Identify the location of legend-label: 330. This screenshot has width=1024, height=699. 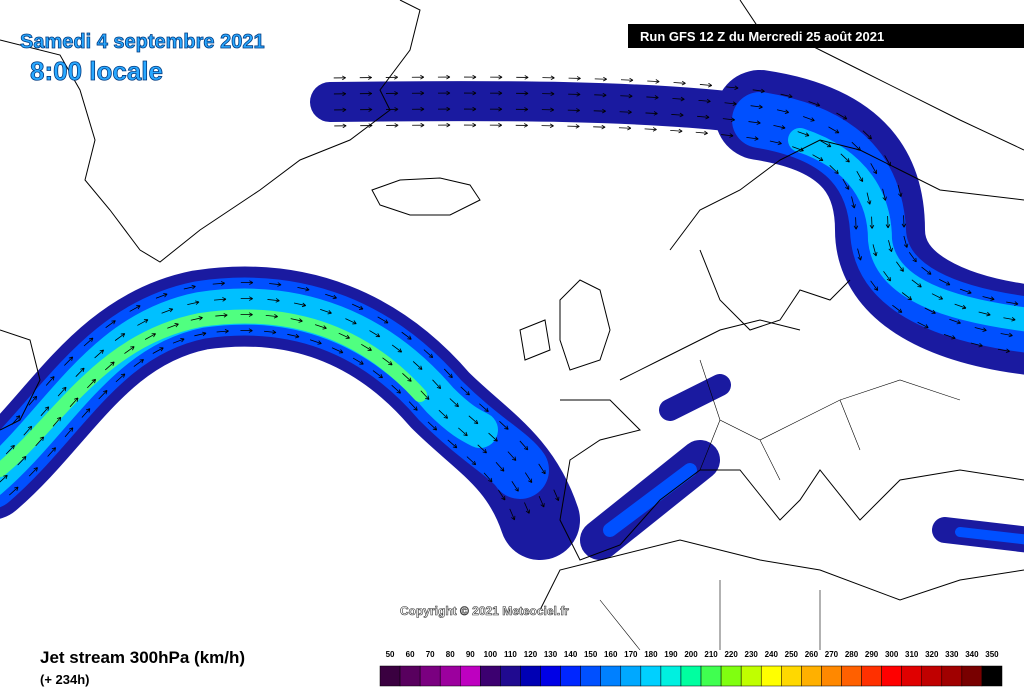
(952, 654).